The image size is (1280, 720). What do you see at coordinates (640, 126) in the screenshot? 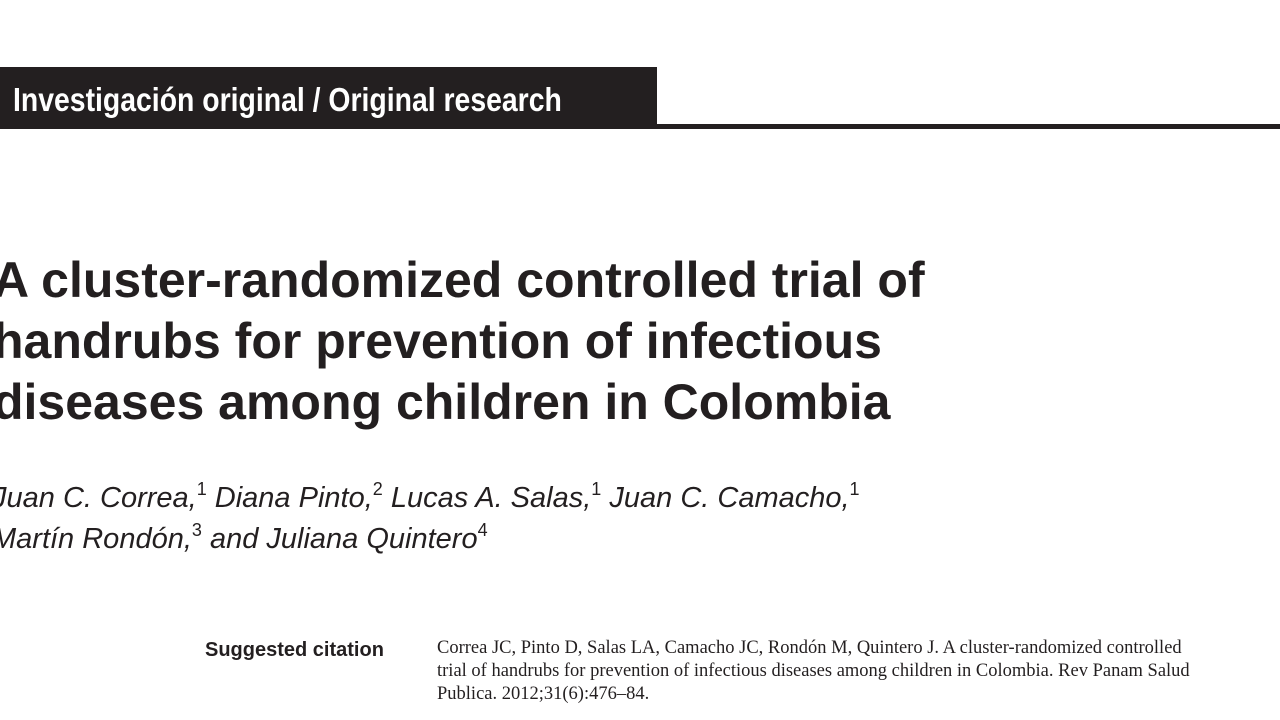
I see `section-divider-rule` at bounding box center [640, 126].